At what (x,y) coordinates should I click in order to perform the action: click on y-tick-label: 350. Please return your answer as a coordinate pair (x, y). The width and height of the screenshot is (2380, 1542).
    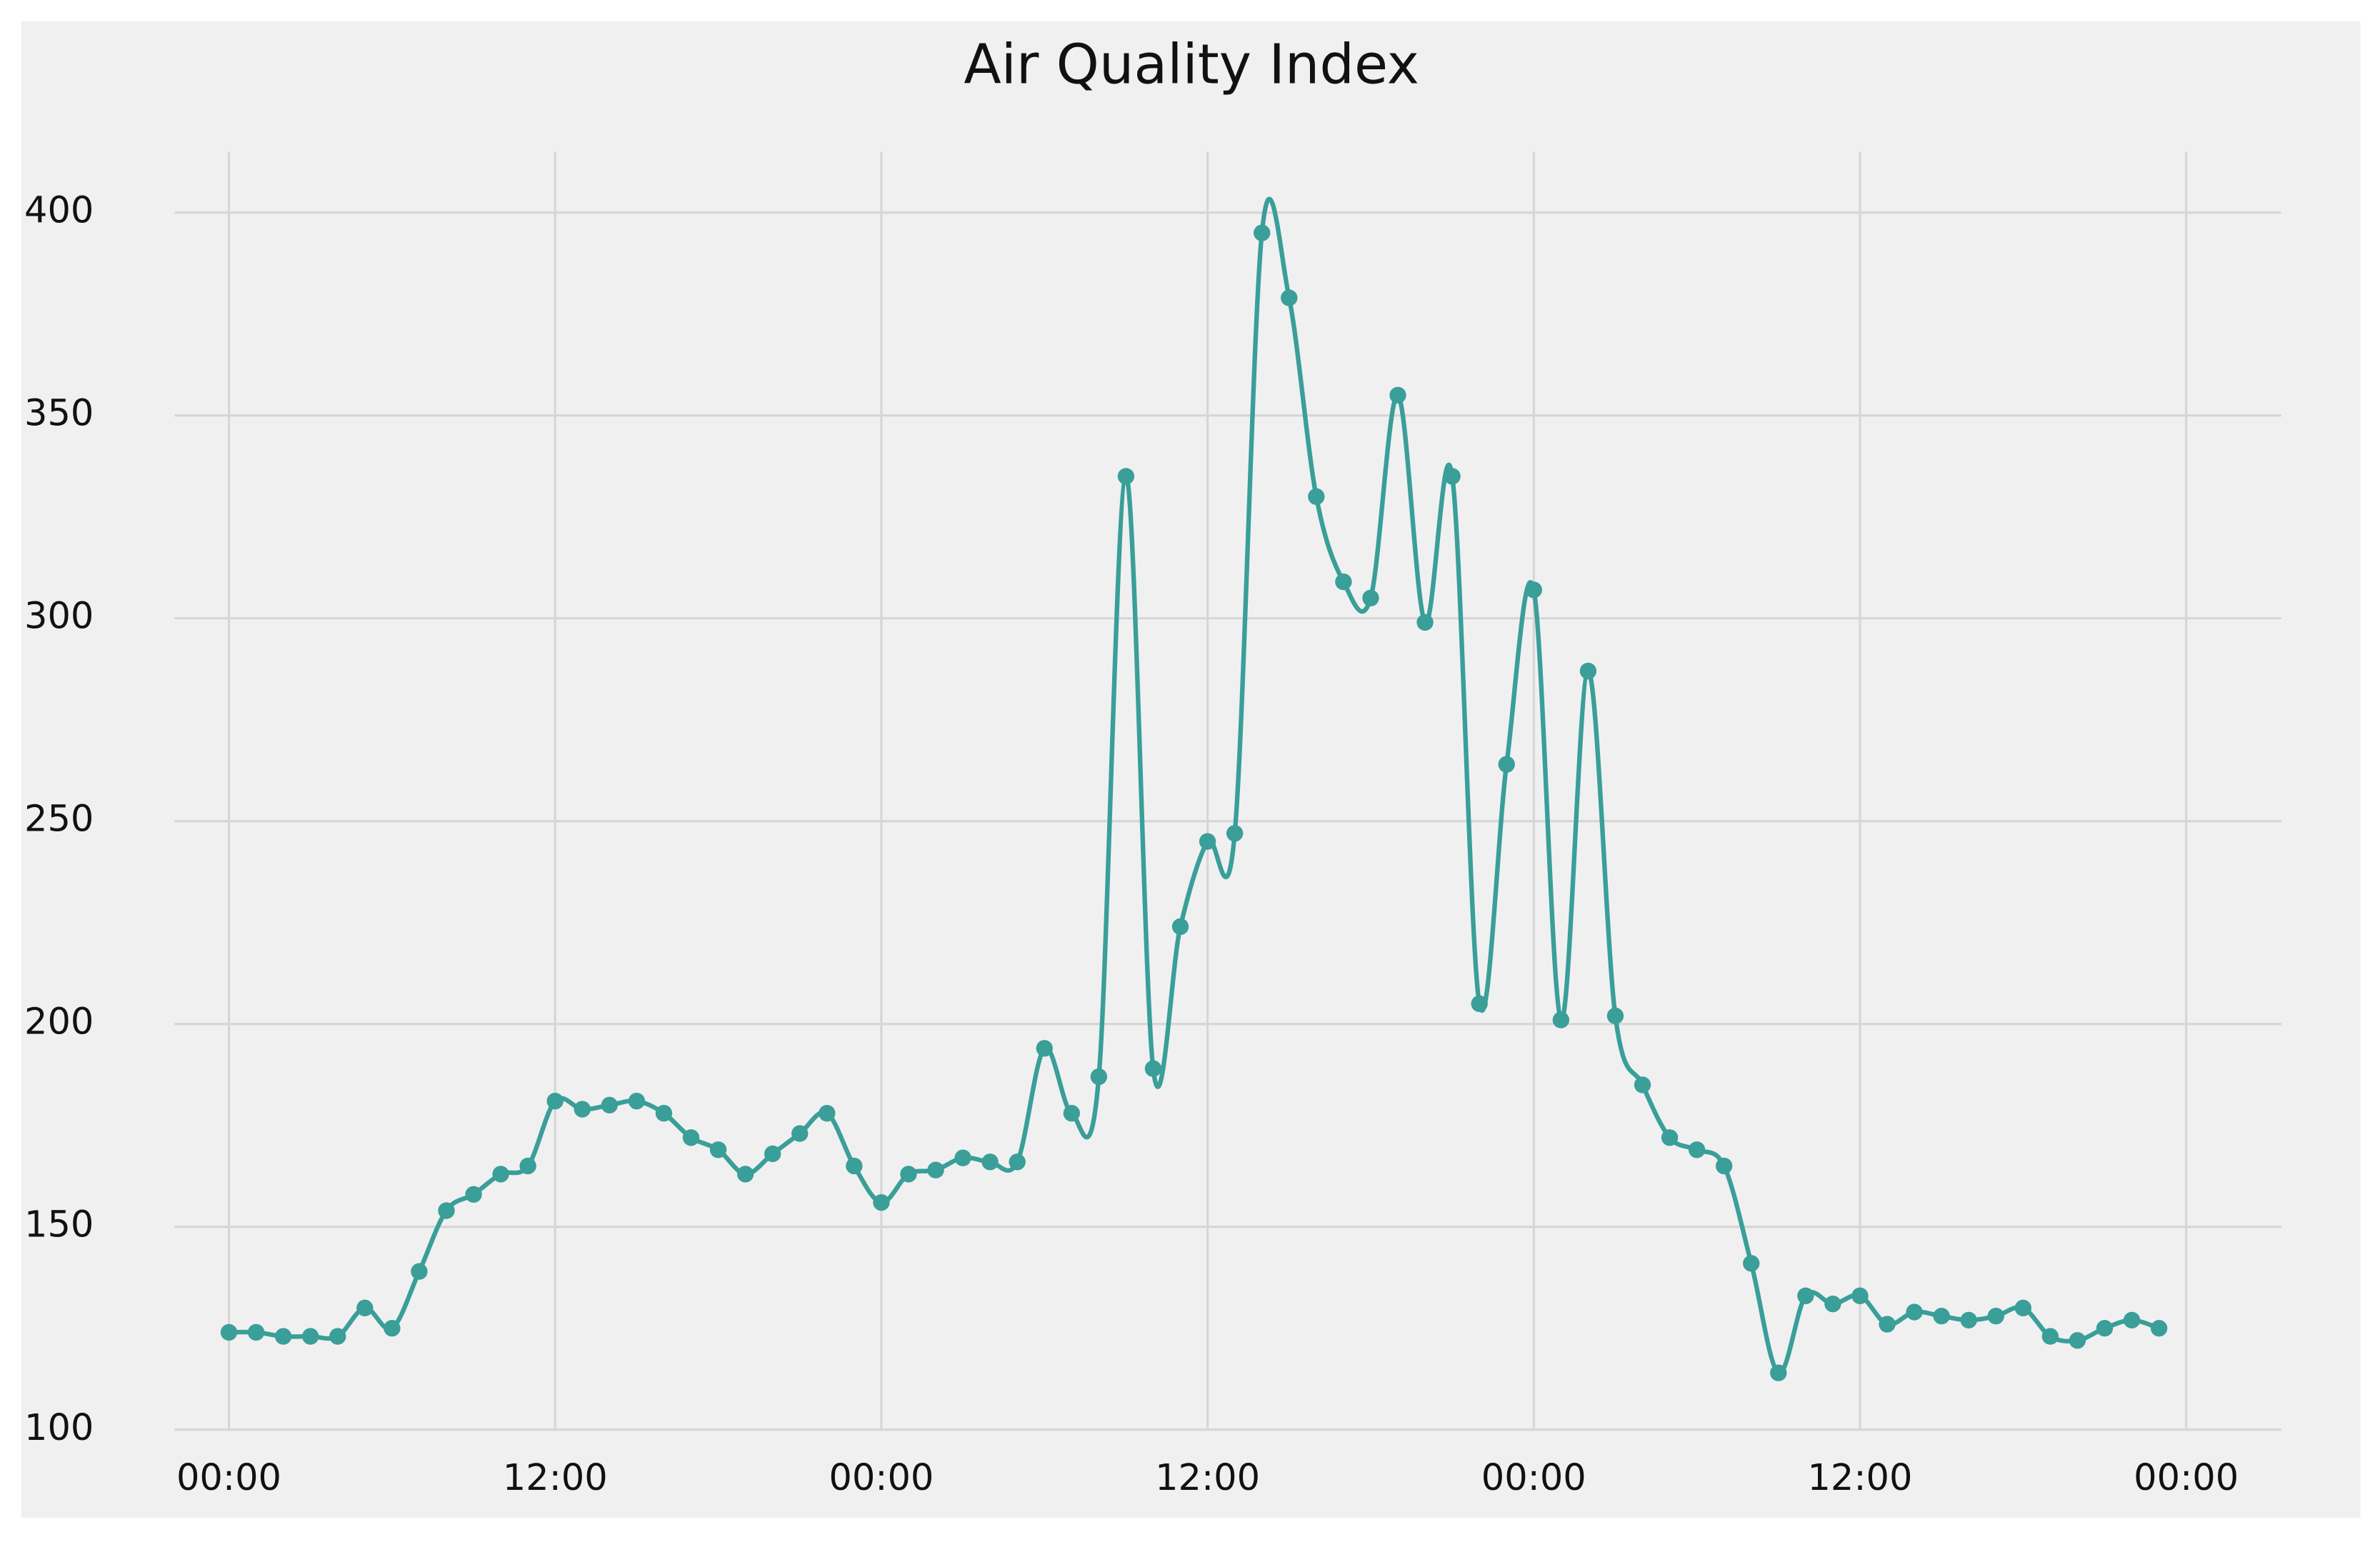
    Looking at the image, I should click on (59, 414).